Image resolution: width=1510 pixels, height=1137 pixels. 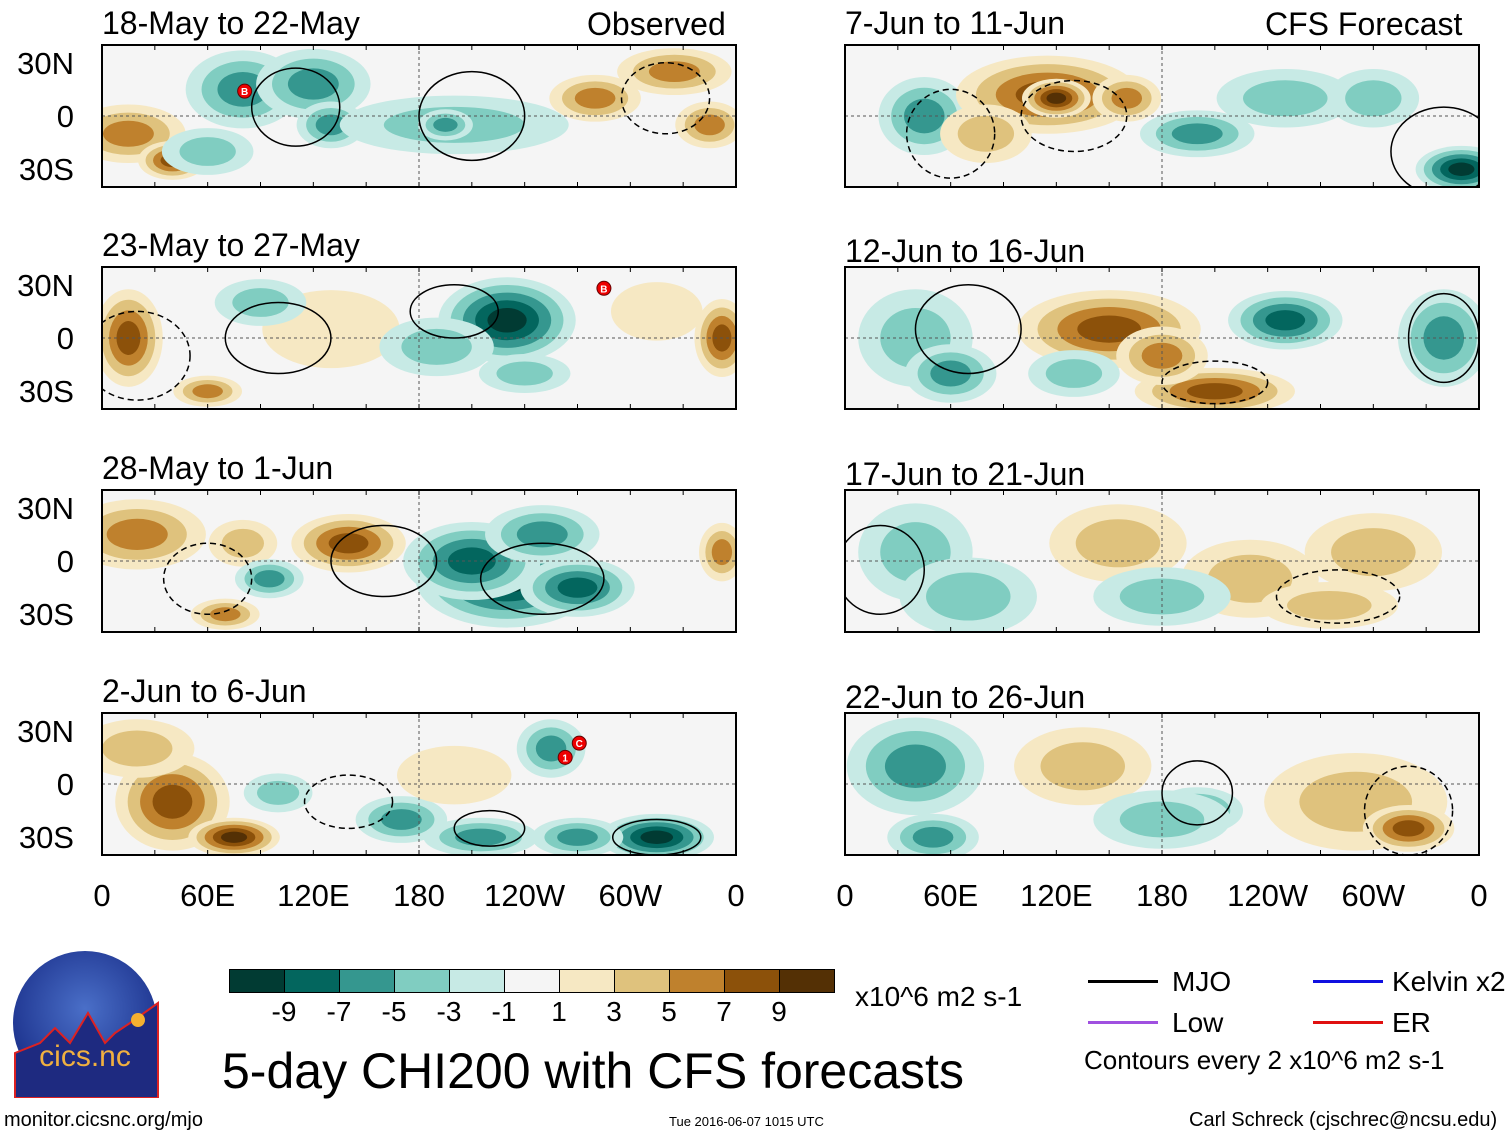 What do you see at coordinates (1449, 981) in the screenshot?
I see `legend-kelvin: Kelvin x2` at bounding box center [1449, 981].